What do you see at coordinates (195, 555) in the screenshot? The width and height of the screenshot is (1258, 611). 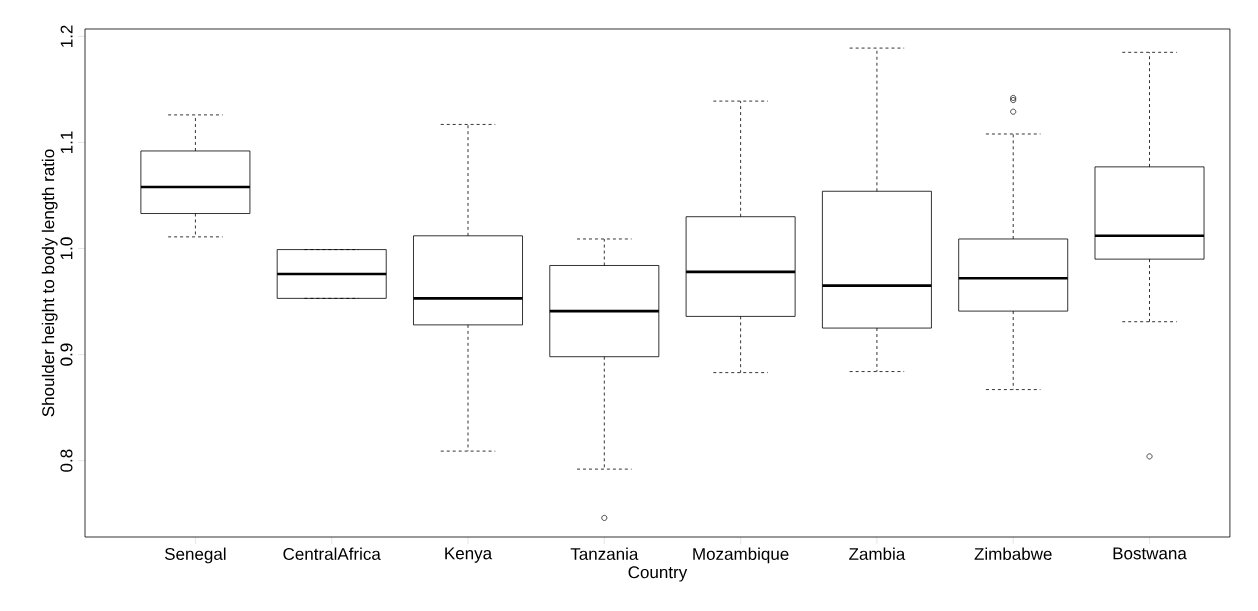 I see `x-tick-label: Senegal` at bounding box center [195, 555].